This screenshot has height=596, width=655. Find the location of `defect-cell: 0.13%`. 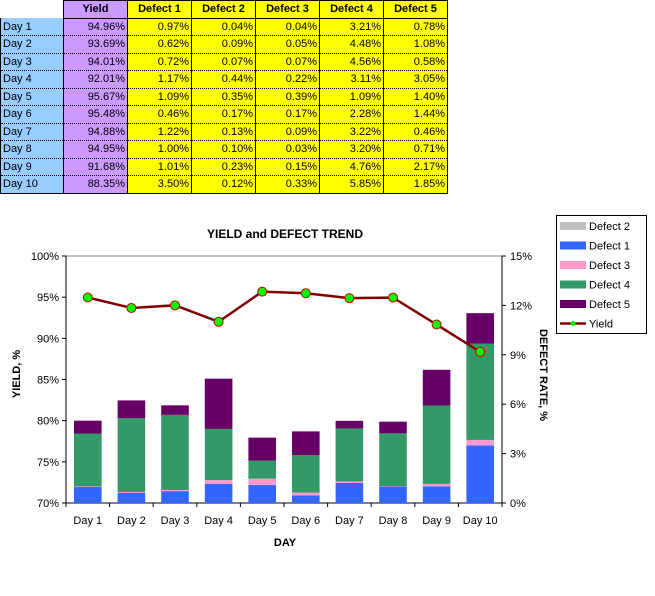

defect-cell: 0.13% is located at coordinates (223, 132).